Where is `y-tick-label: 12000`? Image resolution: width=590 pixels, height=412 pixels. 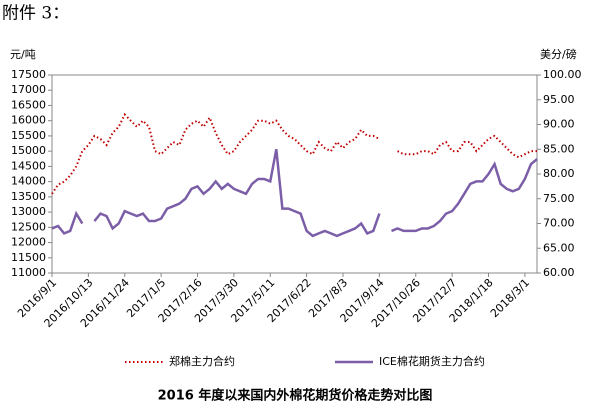
y-tick-label: 12000 is located at coordinates (28, 242).